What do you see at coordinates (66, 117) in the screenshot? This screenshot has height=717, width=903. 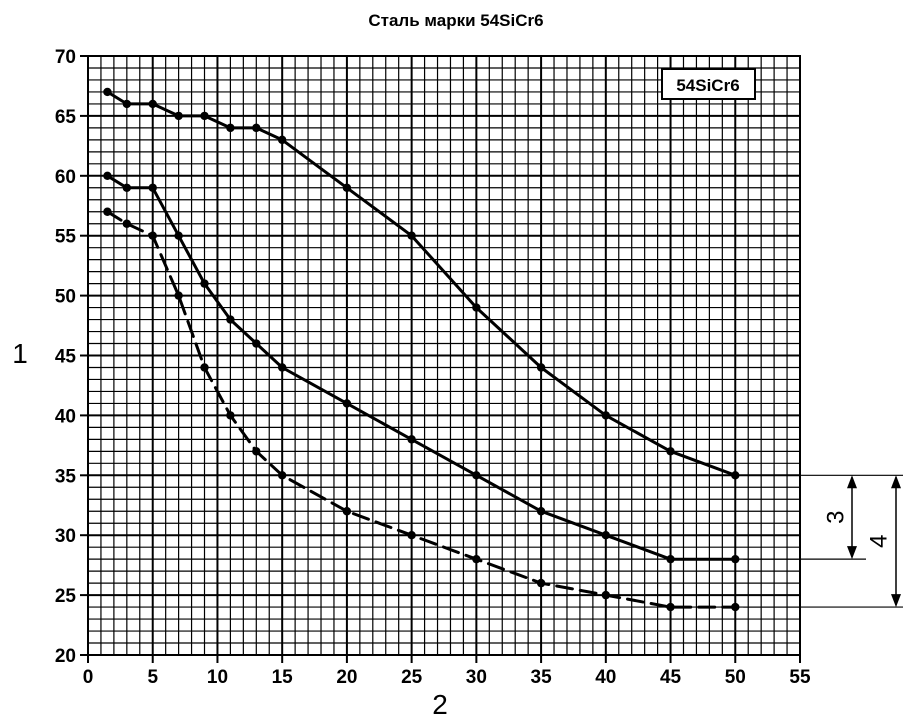 I see `y-tick-label: 65` at bounding box center [66, 117].